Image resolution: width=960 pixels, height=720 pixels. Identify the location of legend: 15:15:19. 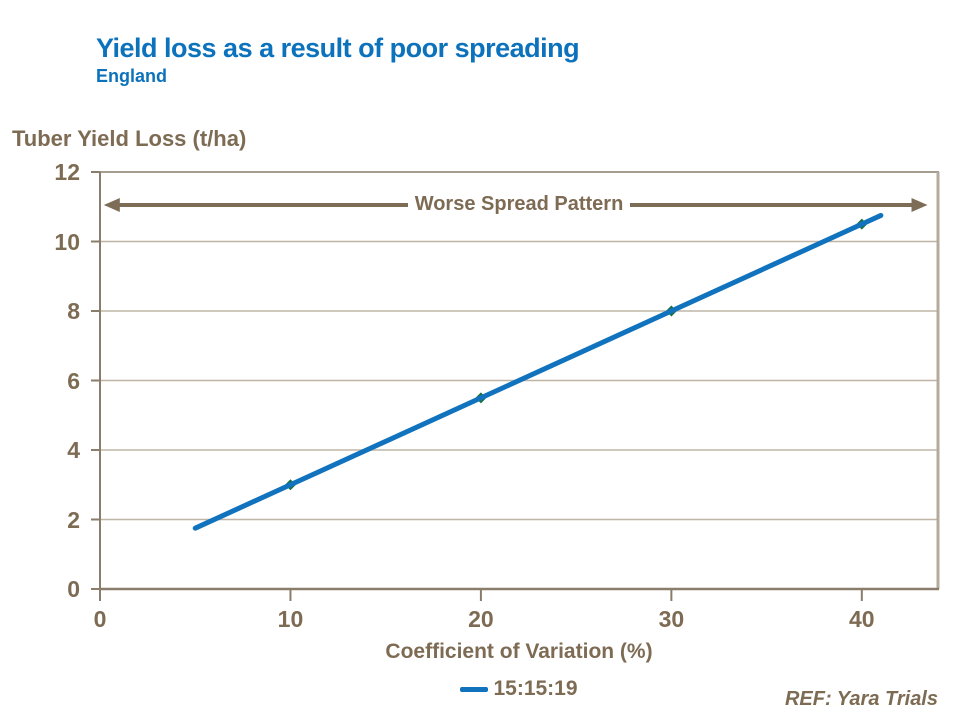
(519, 689).